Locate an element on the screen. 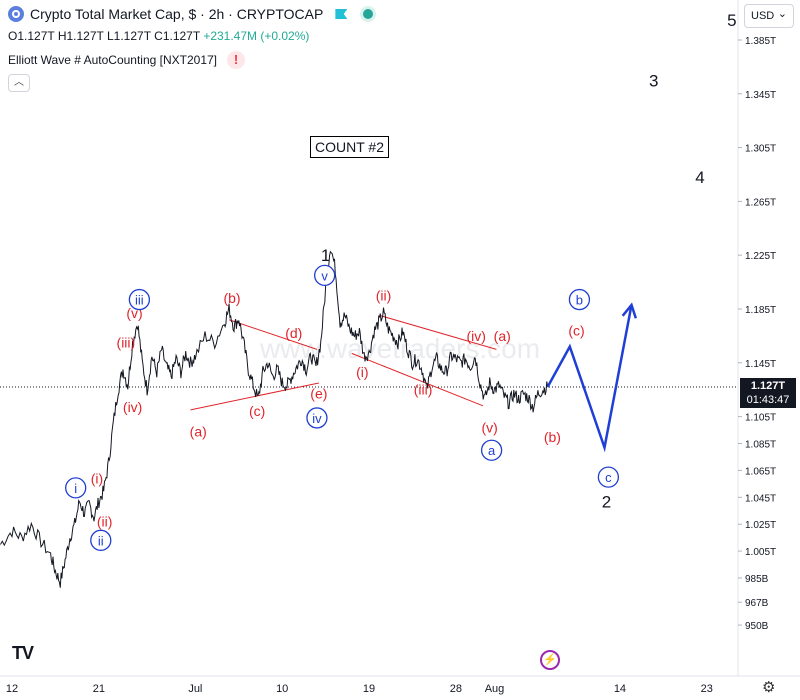 This screenshot has height=700, width=800. wave-label-blue: i is located at coordinates (75, 488).